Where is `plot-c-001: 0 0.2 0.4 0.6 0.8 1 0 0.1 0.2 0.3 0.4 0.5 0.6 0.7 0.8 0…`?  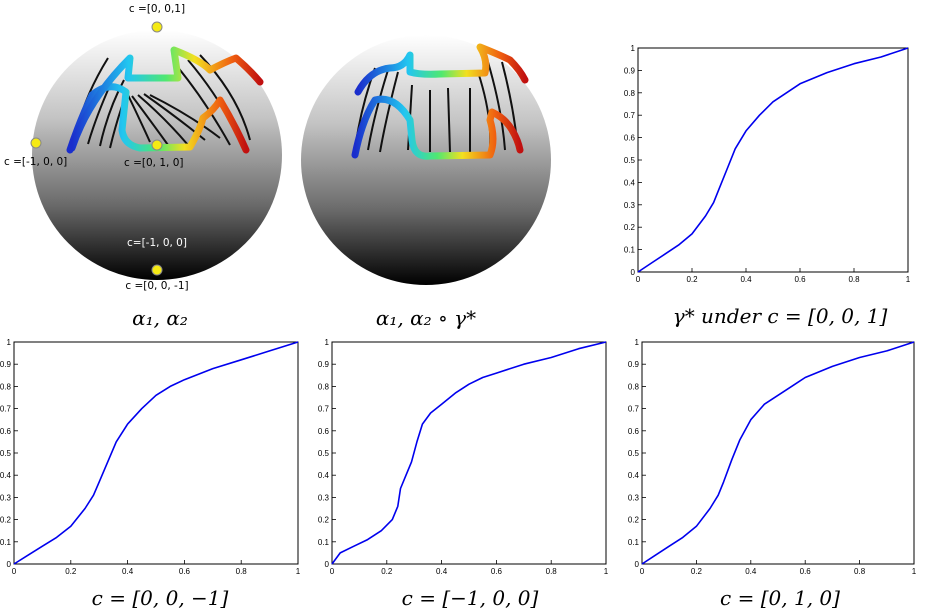 plot-c-001: 0 0.2 0.4 0.6 0.8 1 0 0.1 0.2 0.3 0.4 0.5 0.6 0.7 0.8 0… is located at coordinates (767, 164).